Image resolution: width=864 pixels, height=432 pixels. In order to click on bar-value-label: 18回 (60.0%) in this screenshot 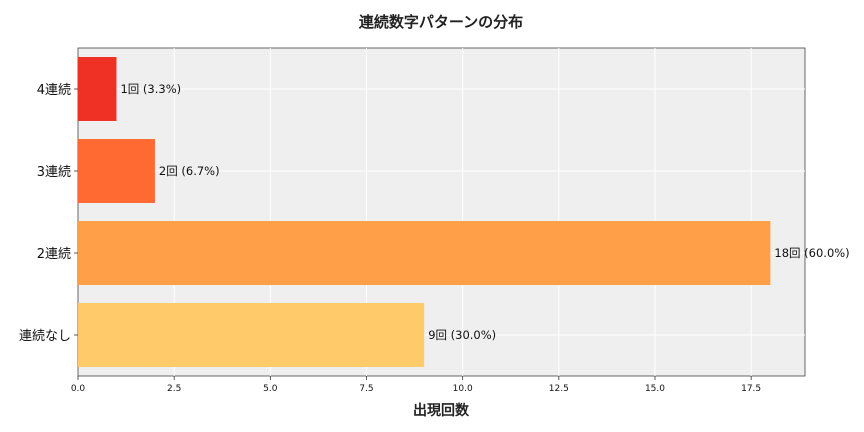, I will do `click(811, 253)`.